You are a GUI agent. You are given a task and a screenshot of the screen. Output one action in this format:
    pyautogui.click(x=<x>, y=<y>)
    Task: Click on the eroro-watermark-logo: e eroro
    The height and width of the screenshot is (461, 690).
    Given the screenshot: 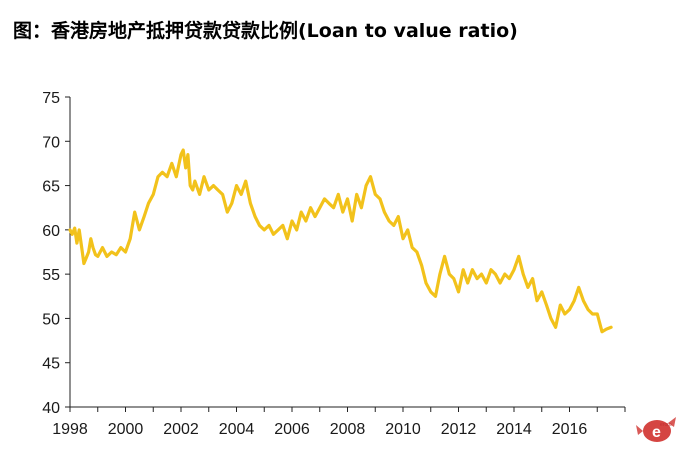 What is the action you would take?
    pyautogui.click(x=656, y=429)
    